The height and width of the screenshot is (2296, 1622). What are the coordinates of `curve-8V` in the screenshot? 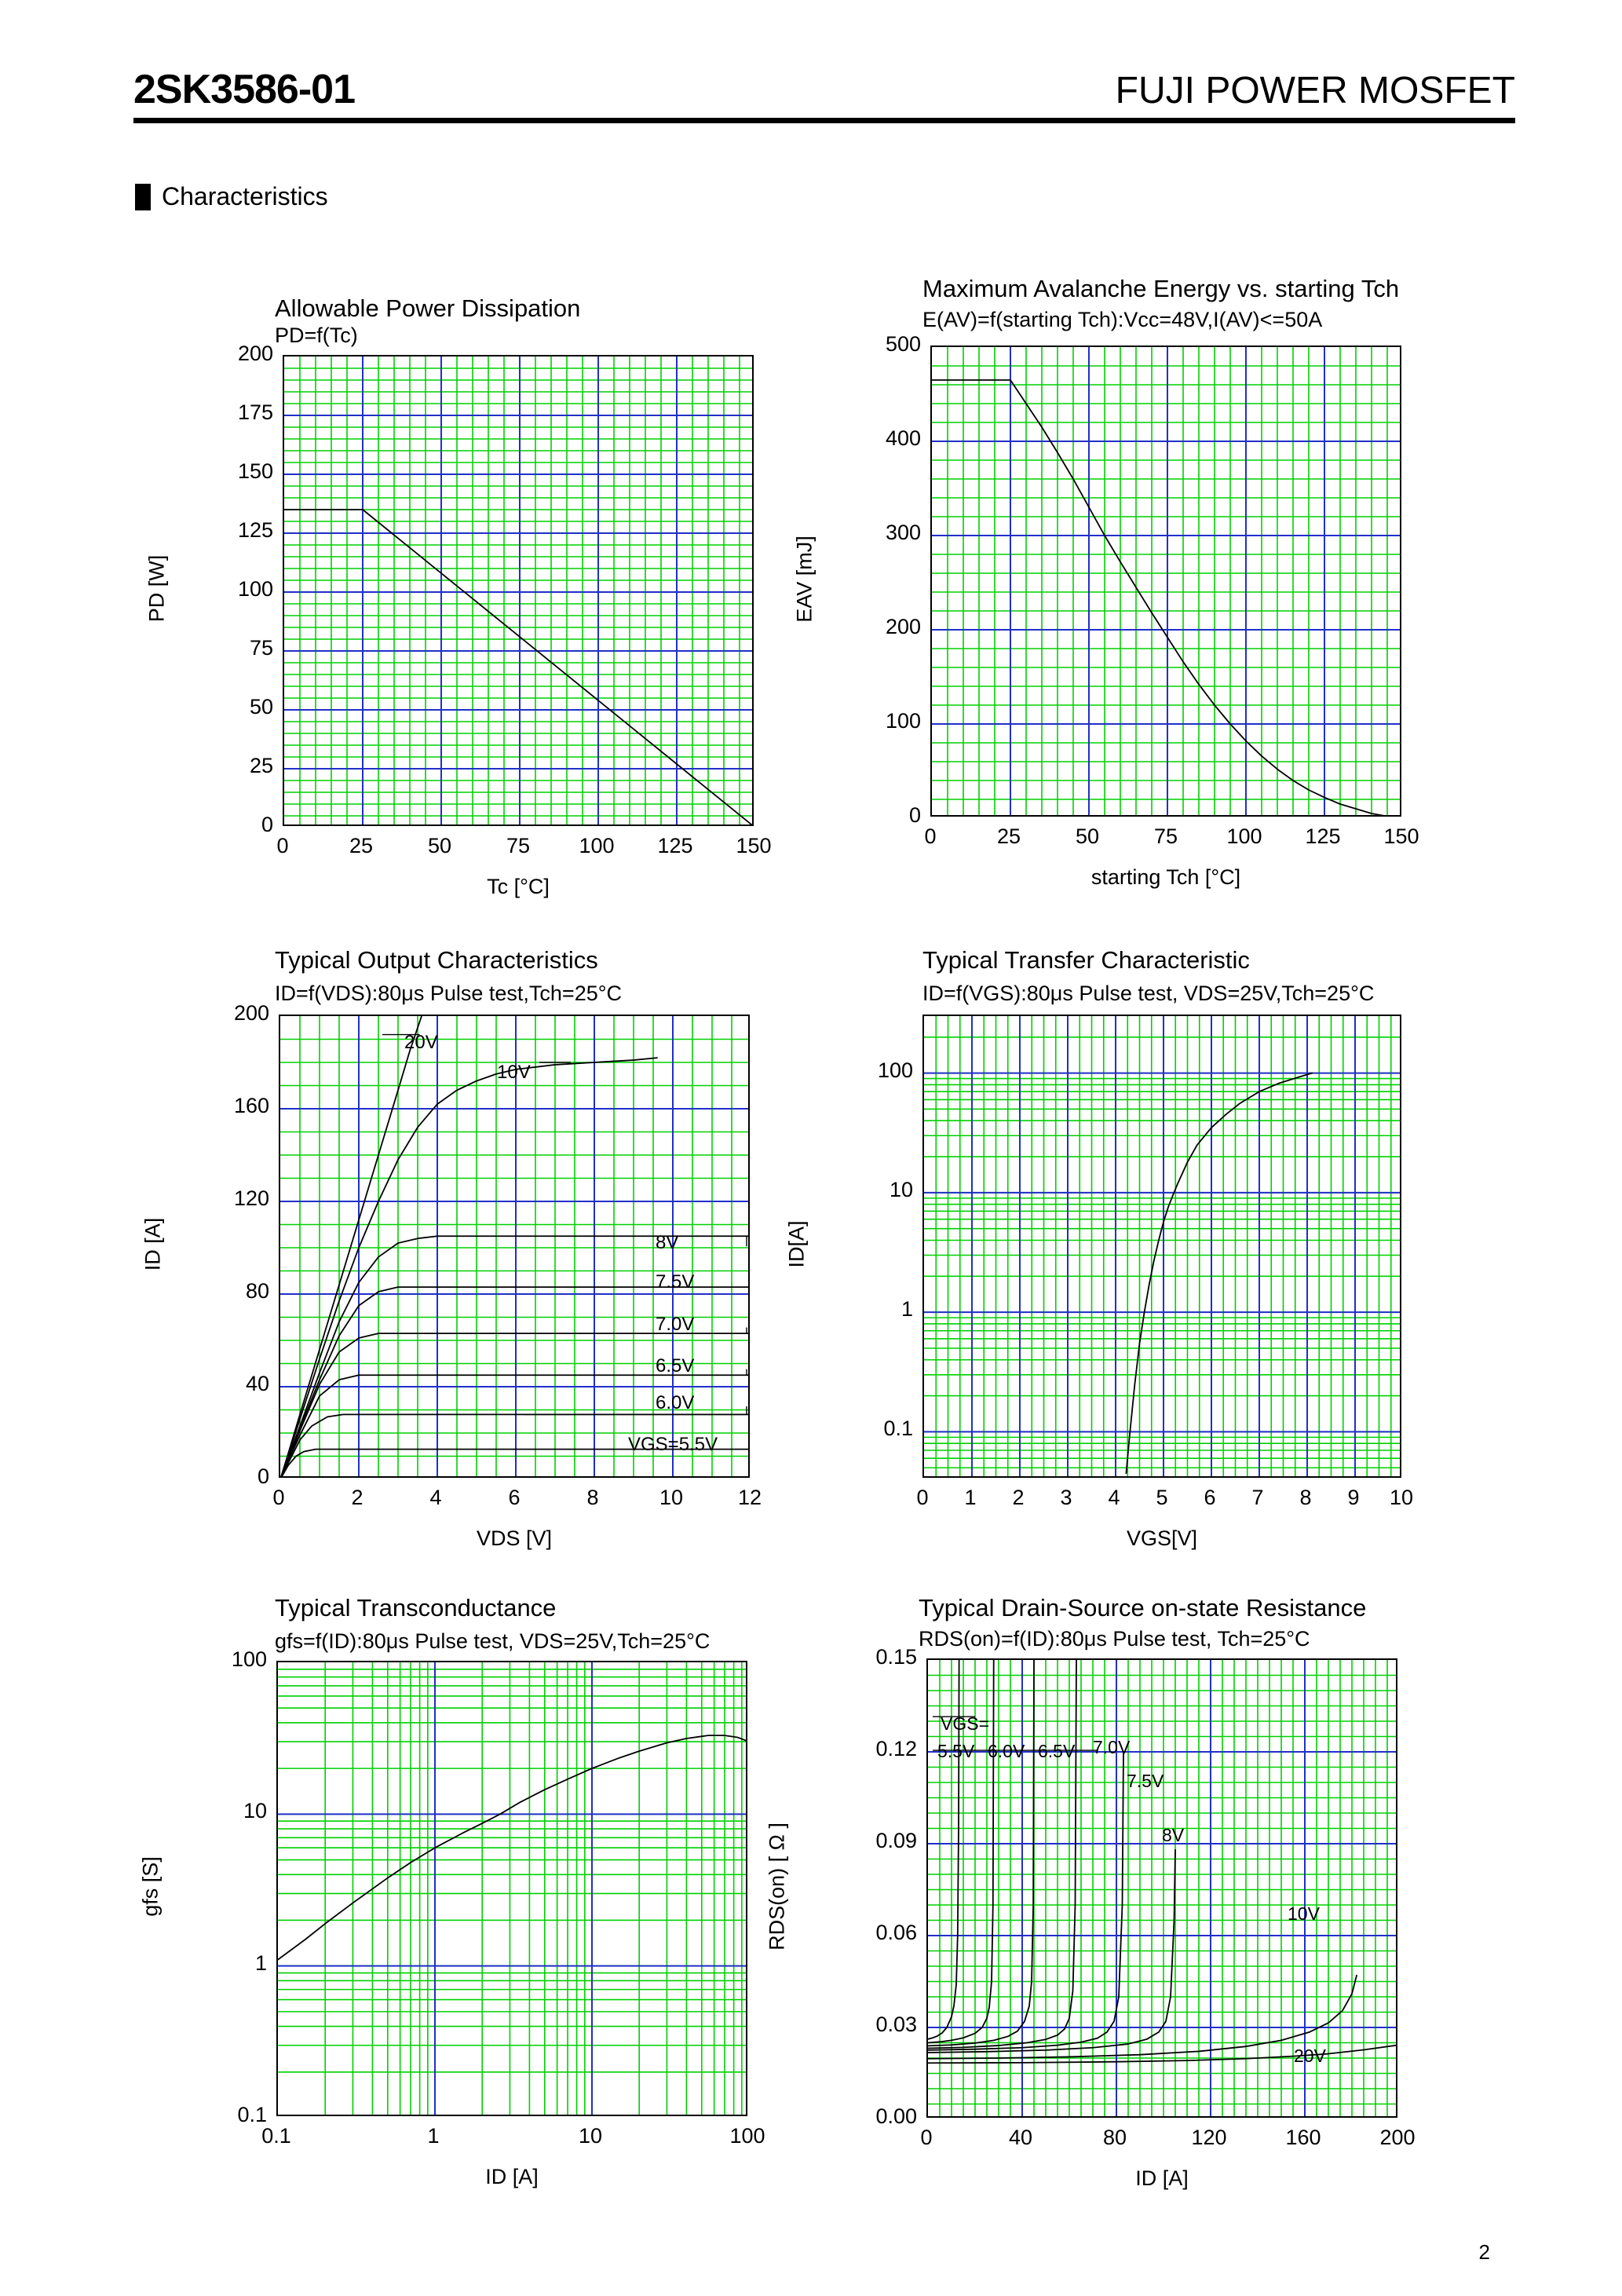 It's located at (1052, 1950).